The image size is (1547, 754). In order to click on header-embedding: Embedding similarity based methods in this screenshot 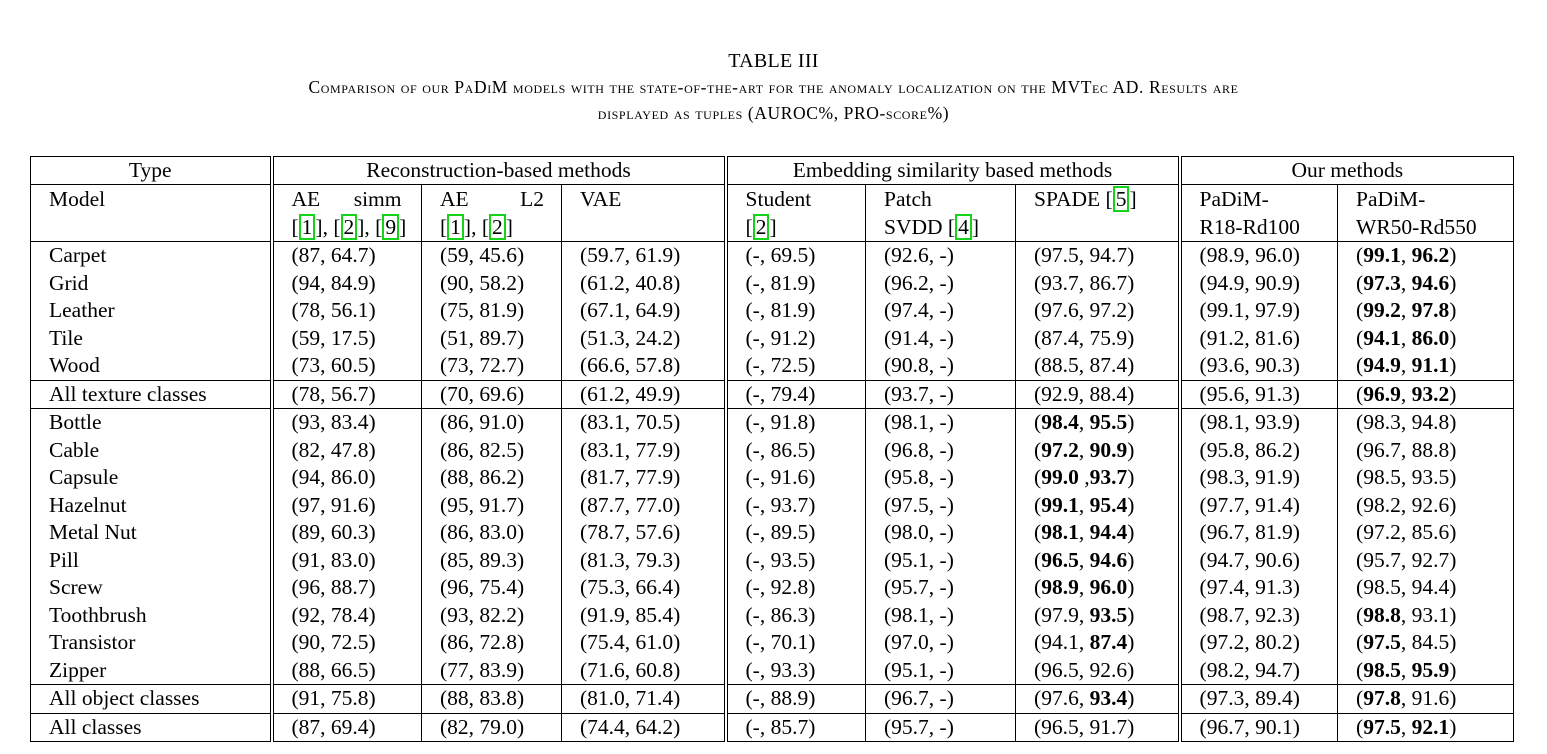, I will do `click(951, 170)`.